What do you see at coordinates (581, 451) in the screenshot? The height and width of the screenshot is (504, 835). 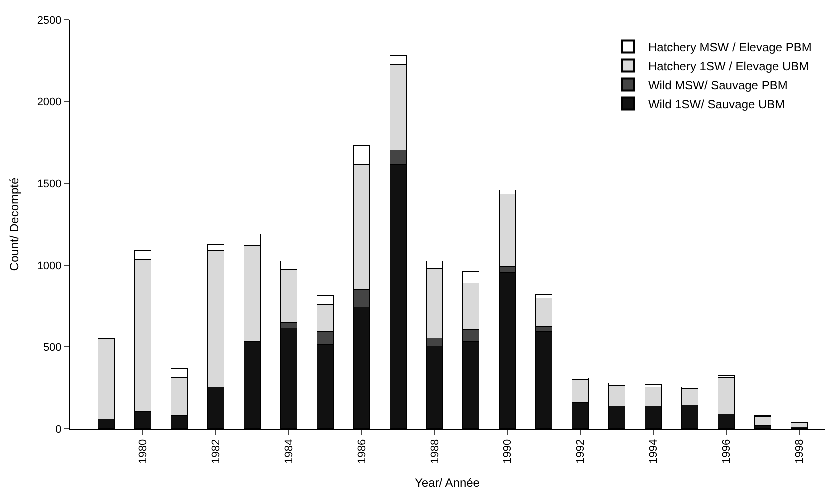 I see `x-tick-label: 1992` at bounding box center [581, 451].